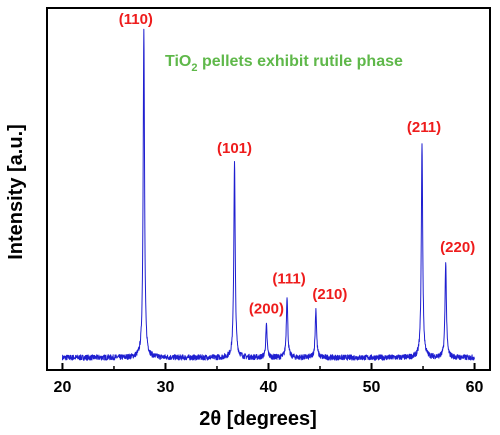 The width and height of the screenshot is (500, 435). What do you see at coordinates (266, 309) in the screenshot?
I see `peak-label: (200)` at bounding box center [266, 309].